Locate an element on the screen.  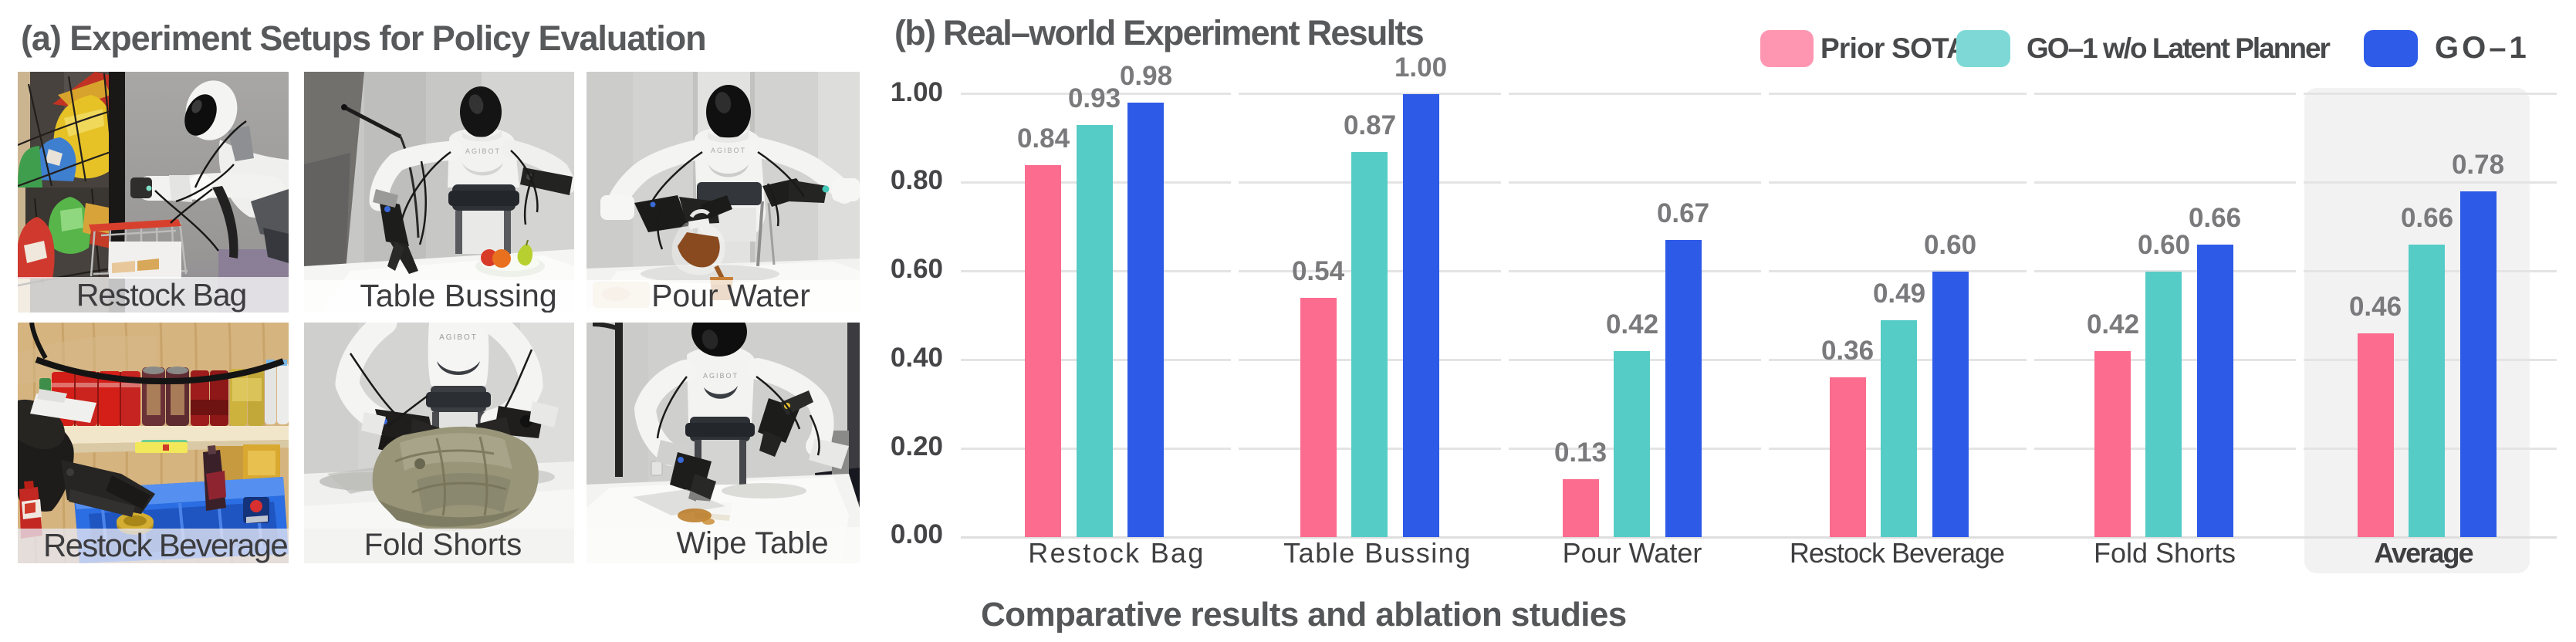
svg-text: Restock Beverage is located at coordinates (165, 545).